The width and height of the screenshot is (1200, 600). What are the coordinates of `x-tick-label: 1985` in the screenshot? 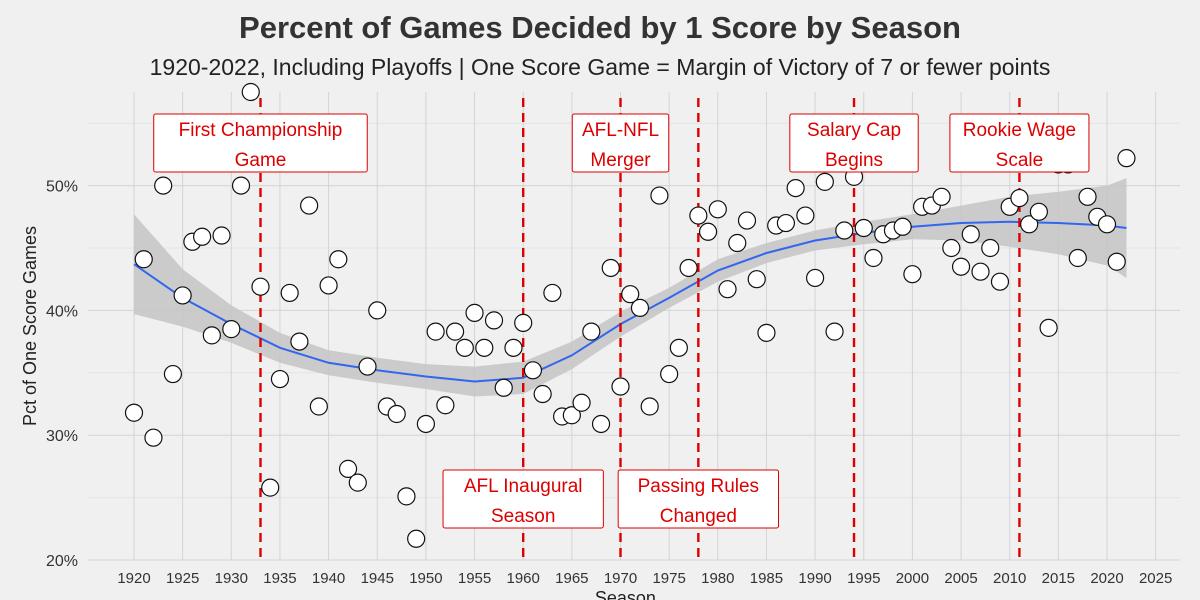 It's located at (766, 578).